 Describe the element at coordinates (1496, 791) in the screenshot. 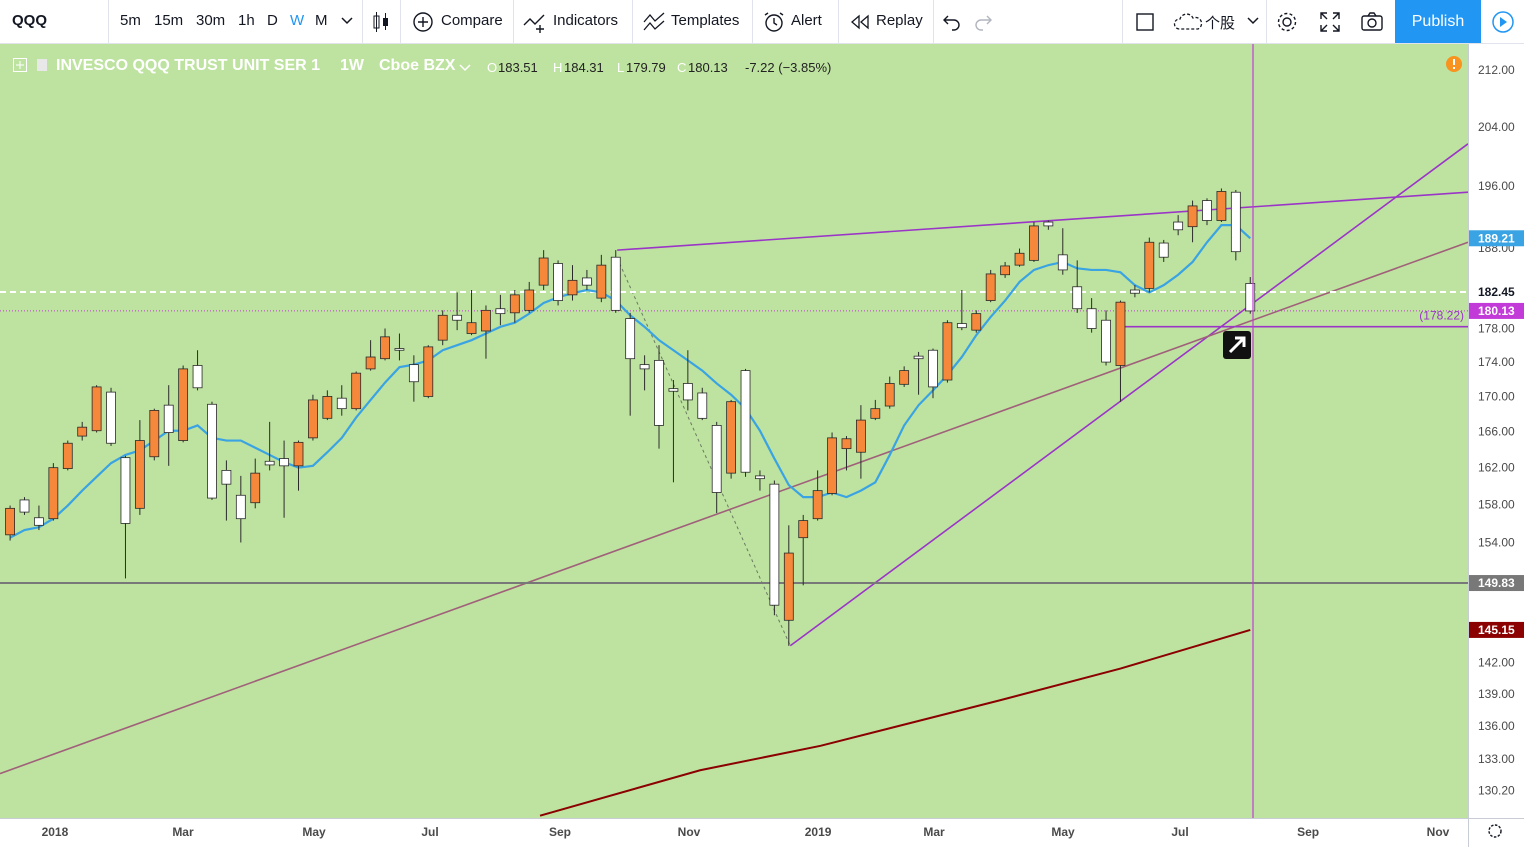

I see `y-tick-label: 130.20` at that location.